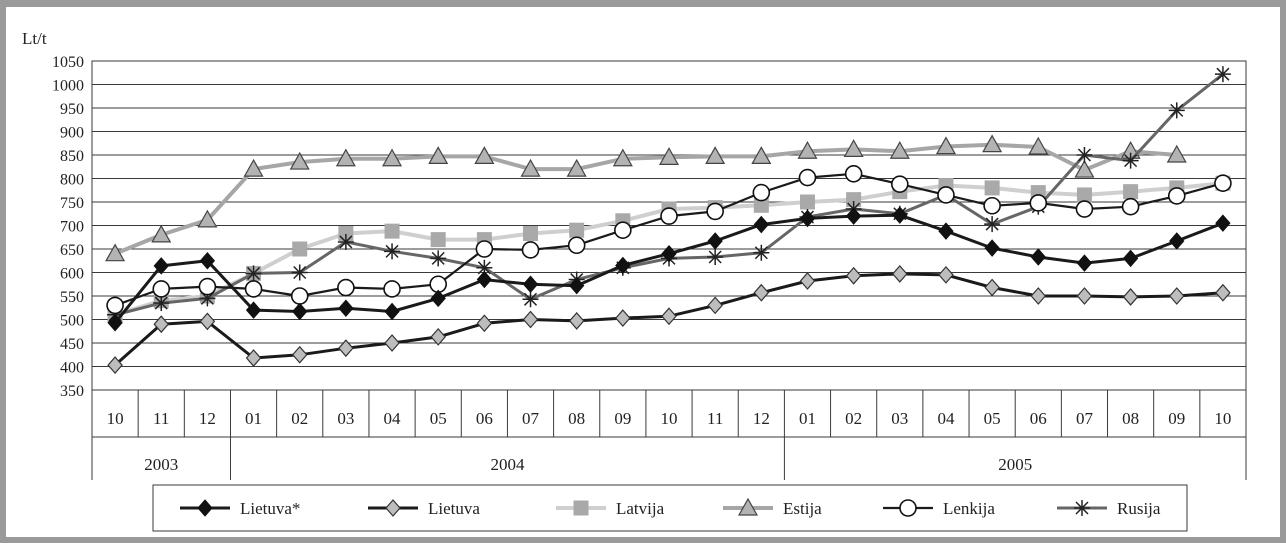 This screenshot has width=1286, height=543. What do you see at coordinates (969, 508) in the screenshot?
I see `legend-label: Lenkija` at bounding box center [969, 508].